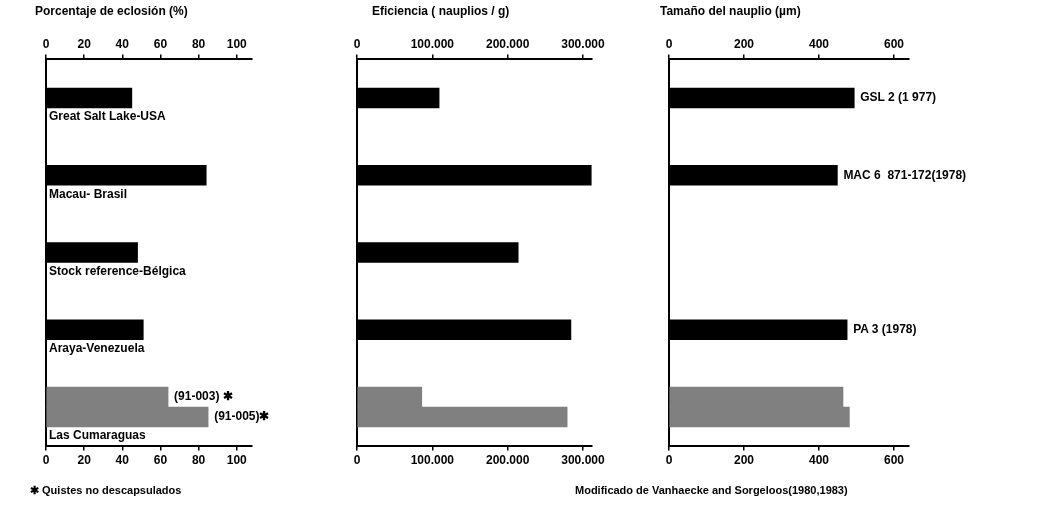 This screenshot has width=1051, height=528. I want to click on x2-tick-label: 100, so click(237, 43).